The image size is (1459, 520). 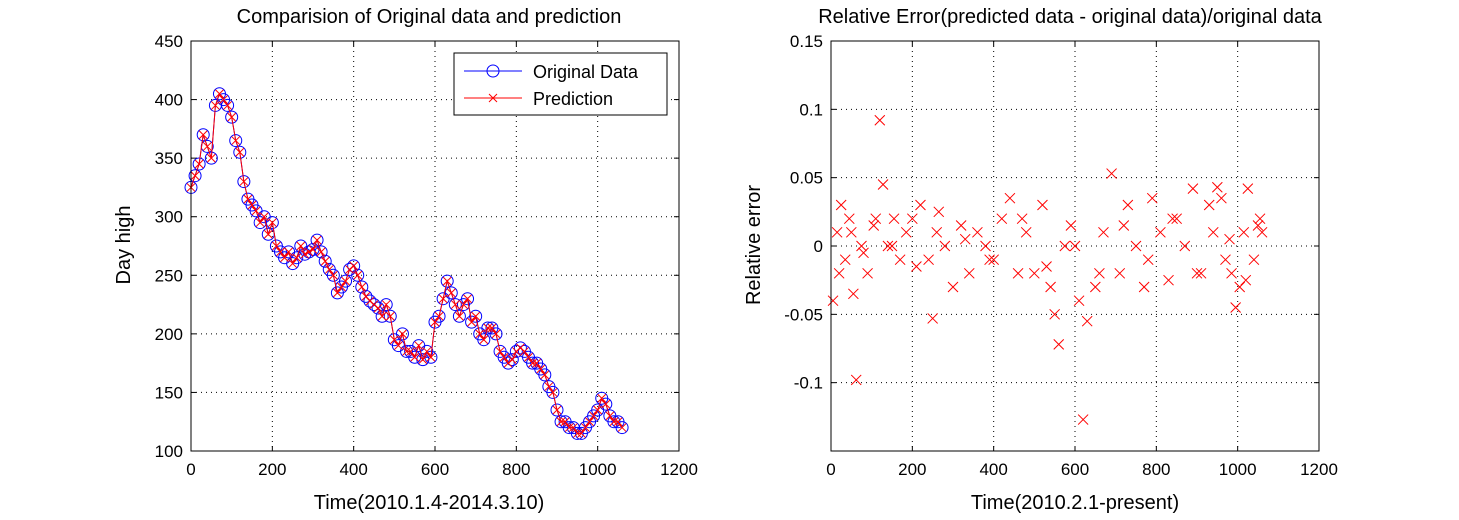 What do you see at coordinates (573, 99) in the screenshot?
I see `legend-label-prediction: Prediction` at bounding box center [573, 99].